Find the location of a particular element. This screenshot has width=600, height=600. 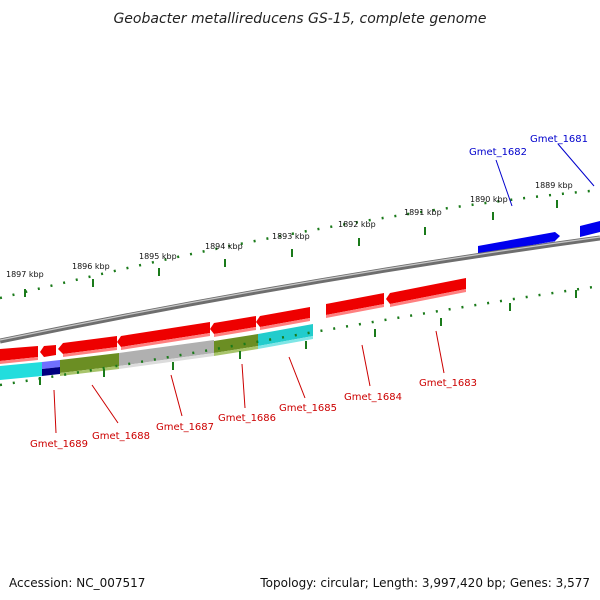

tick-label-1890: 1890 kbp is located at coordinates (489, 199).